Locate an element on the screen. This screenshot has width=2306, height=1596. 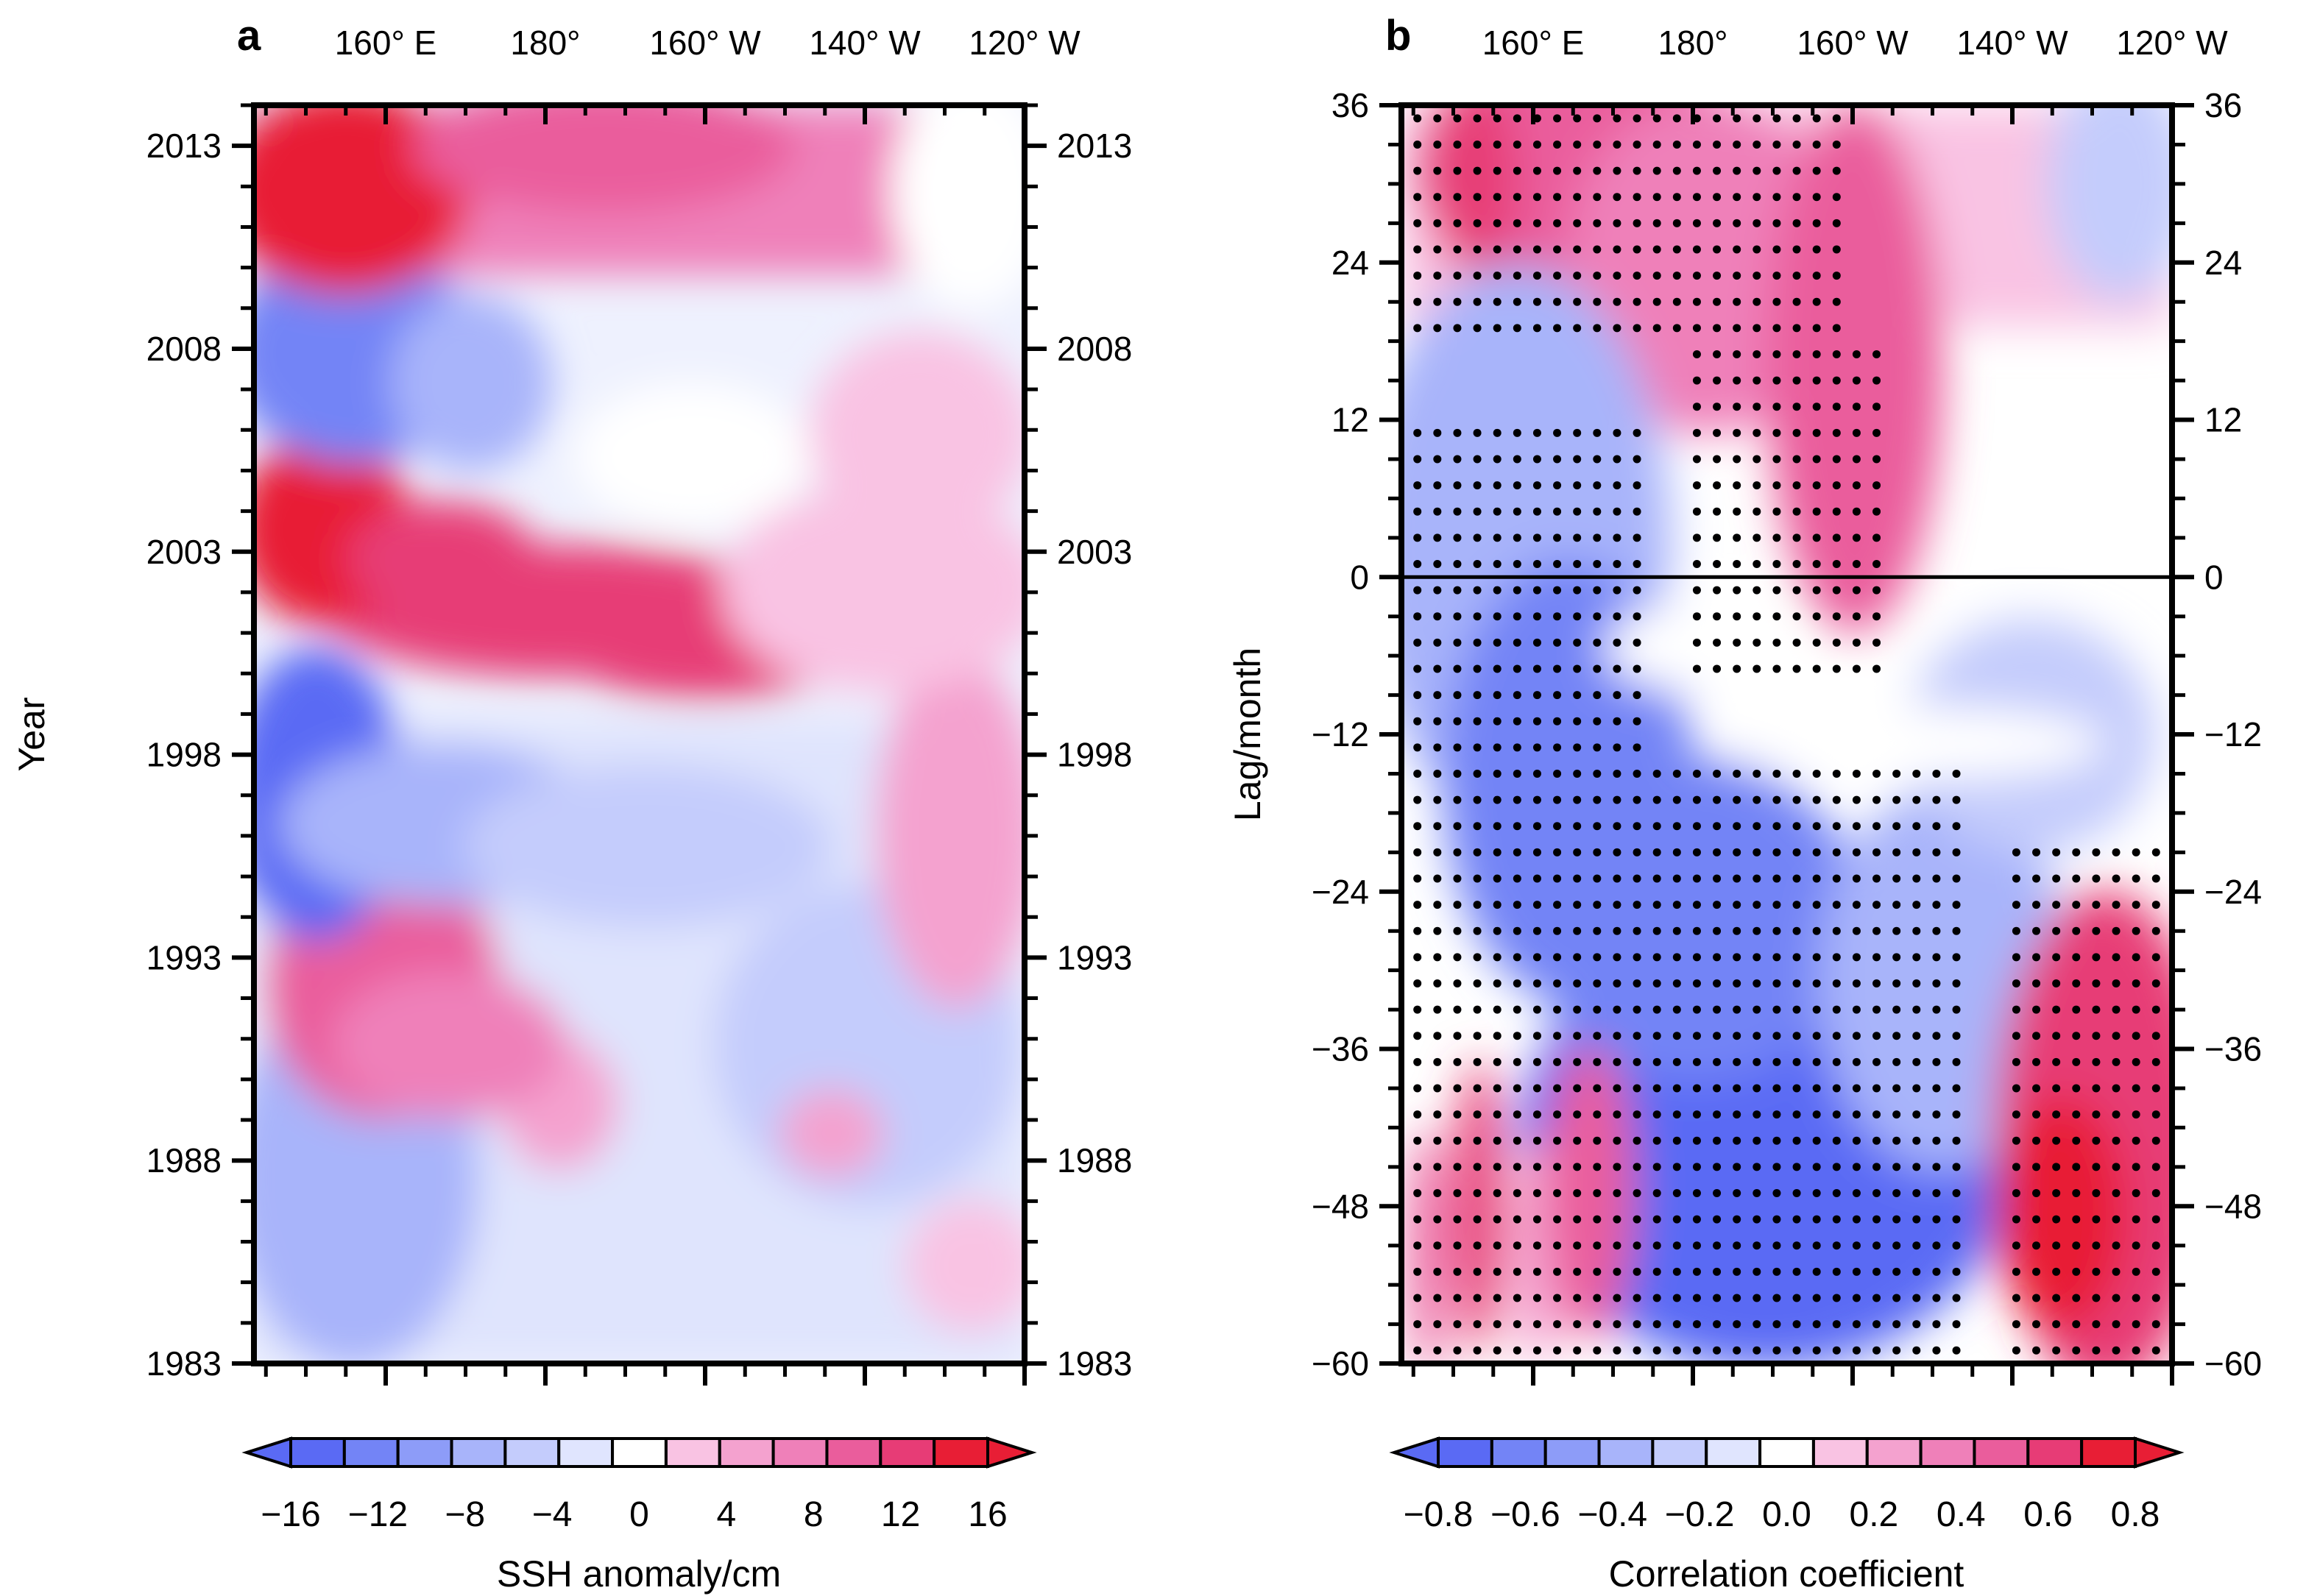
y-tick-label-left: 1993 is located at coordinates (184, 957).